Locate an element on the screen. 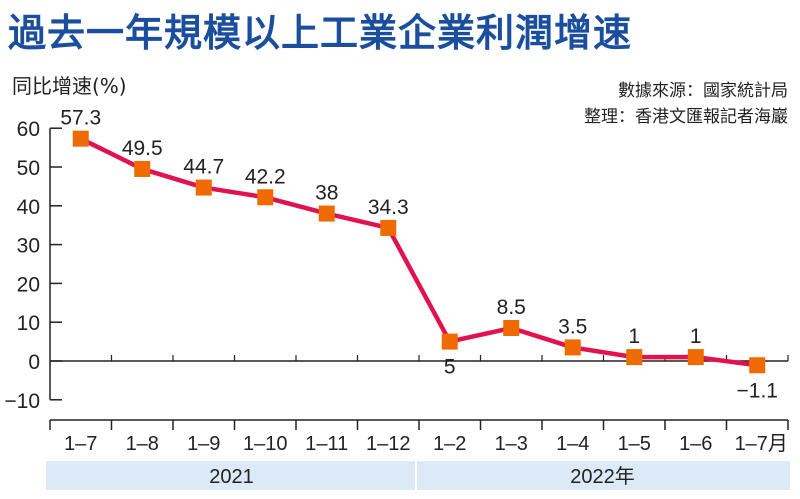 The width and height of the screenshot is (800, 499). data-label: 49.5 is located at coordinates (142, 148).